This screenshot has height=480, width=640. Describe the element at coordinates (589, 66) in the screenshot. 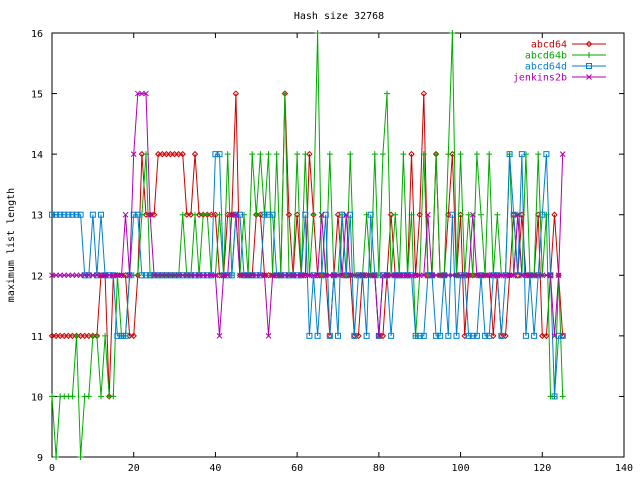

I see `legend-marker` at that location.